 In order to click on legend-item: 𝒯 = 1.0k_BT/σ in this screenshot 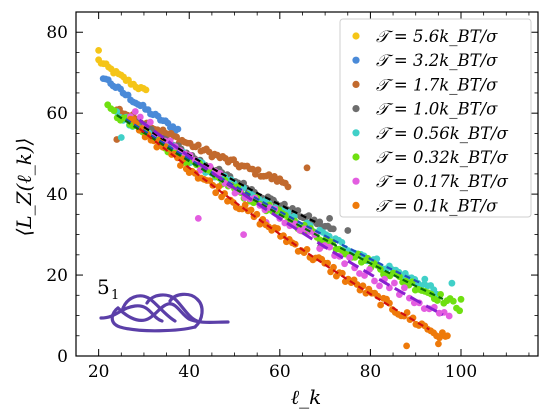, I will do `click(425, 109)`.